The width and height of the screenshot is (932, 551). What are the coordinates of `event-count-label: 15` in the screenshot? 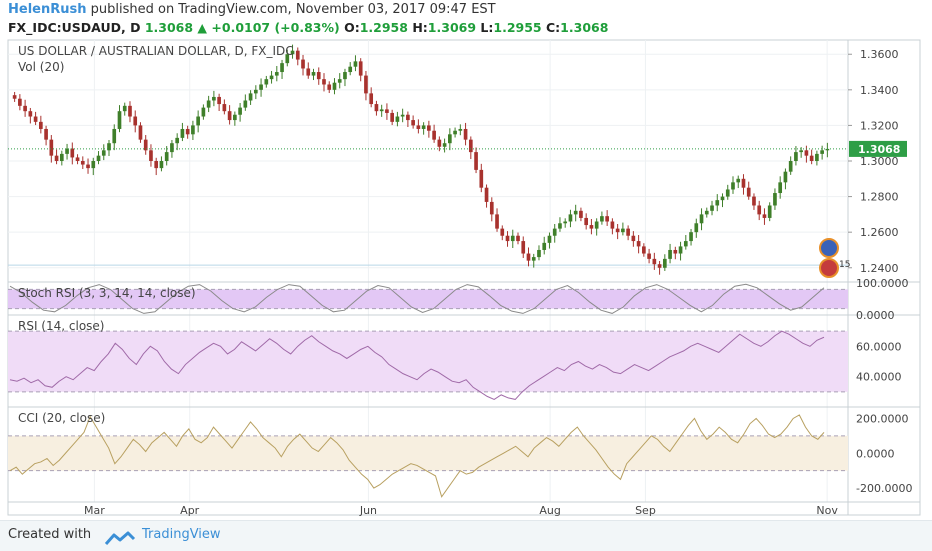 It's located at (844, 265).